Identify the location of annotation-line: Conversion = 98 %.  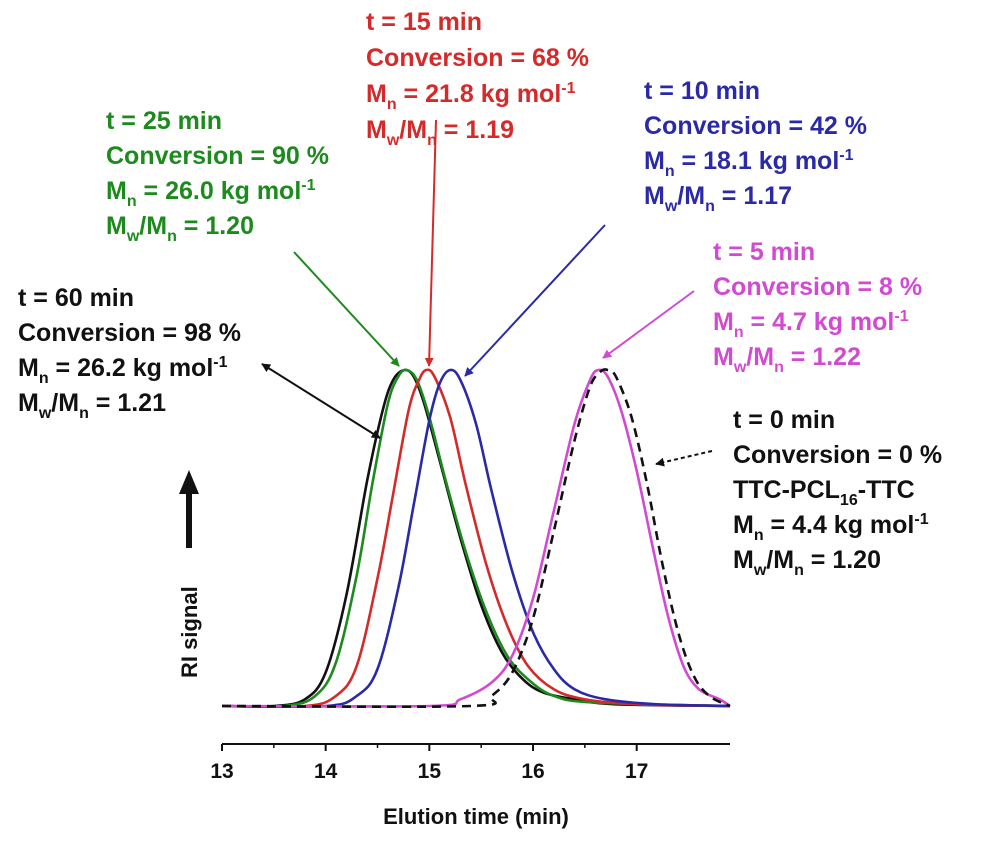
(129, 333).